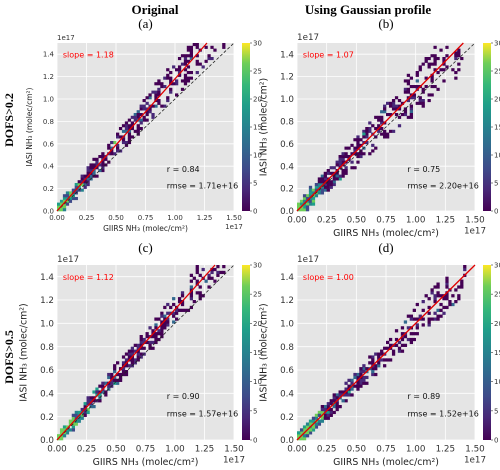 This screenshot has width=500, height=470. Describe the element at coordinates (145, 127) in the screenshot. I see `one-to-one-line` at that location.